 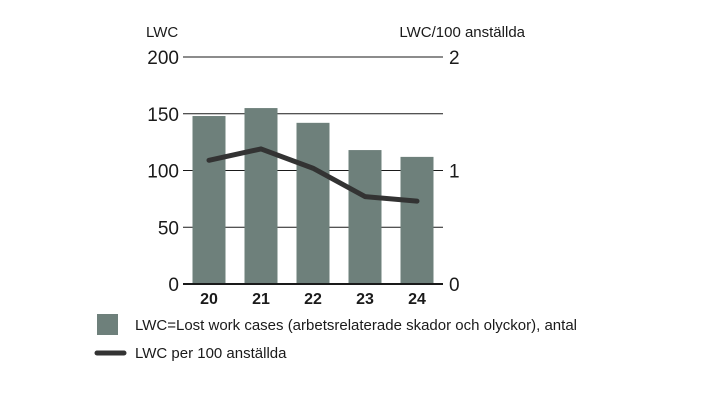 I want to click on y-left-tick-label: 100, so click(x=163, y=172).